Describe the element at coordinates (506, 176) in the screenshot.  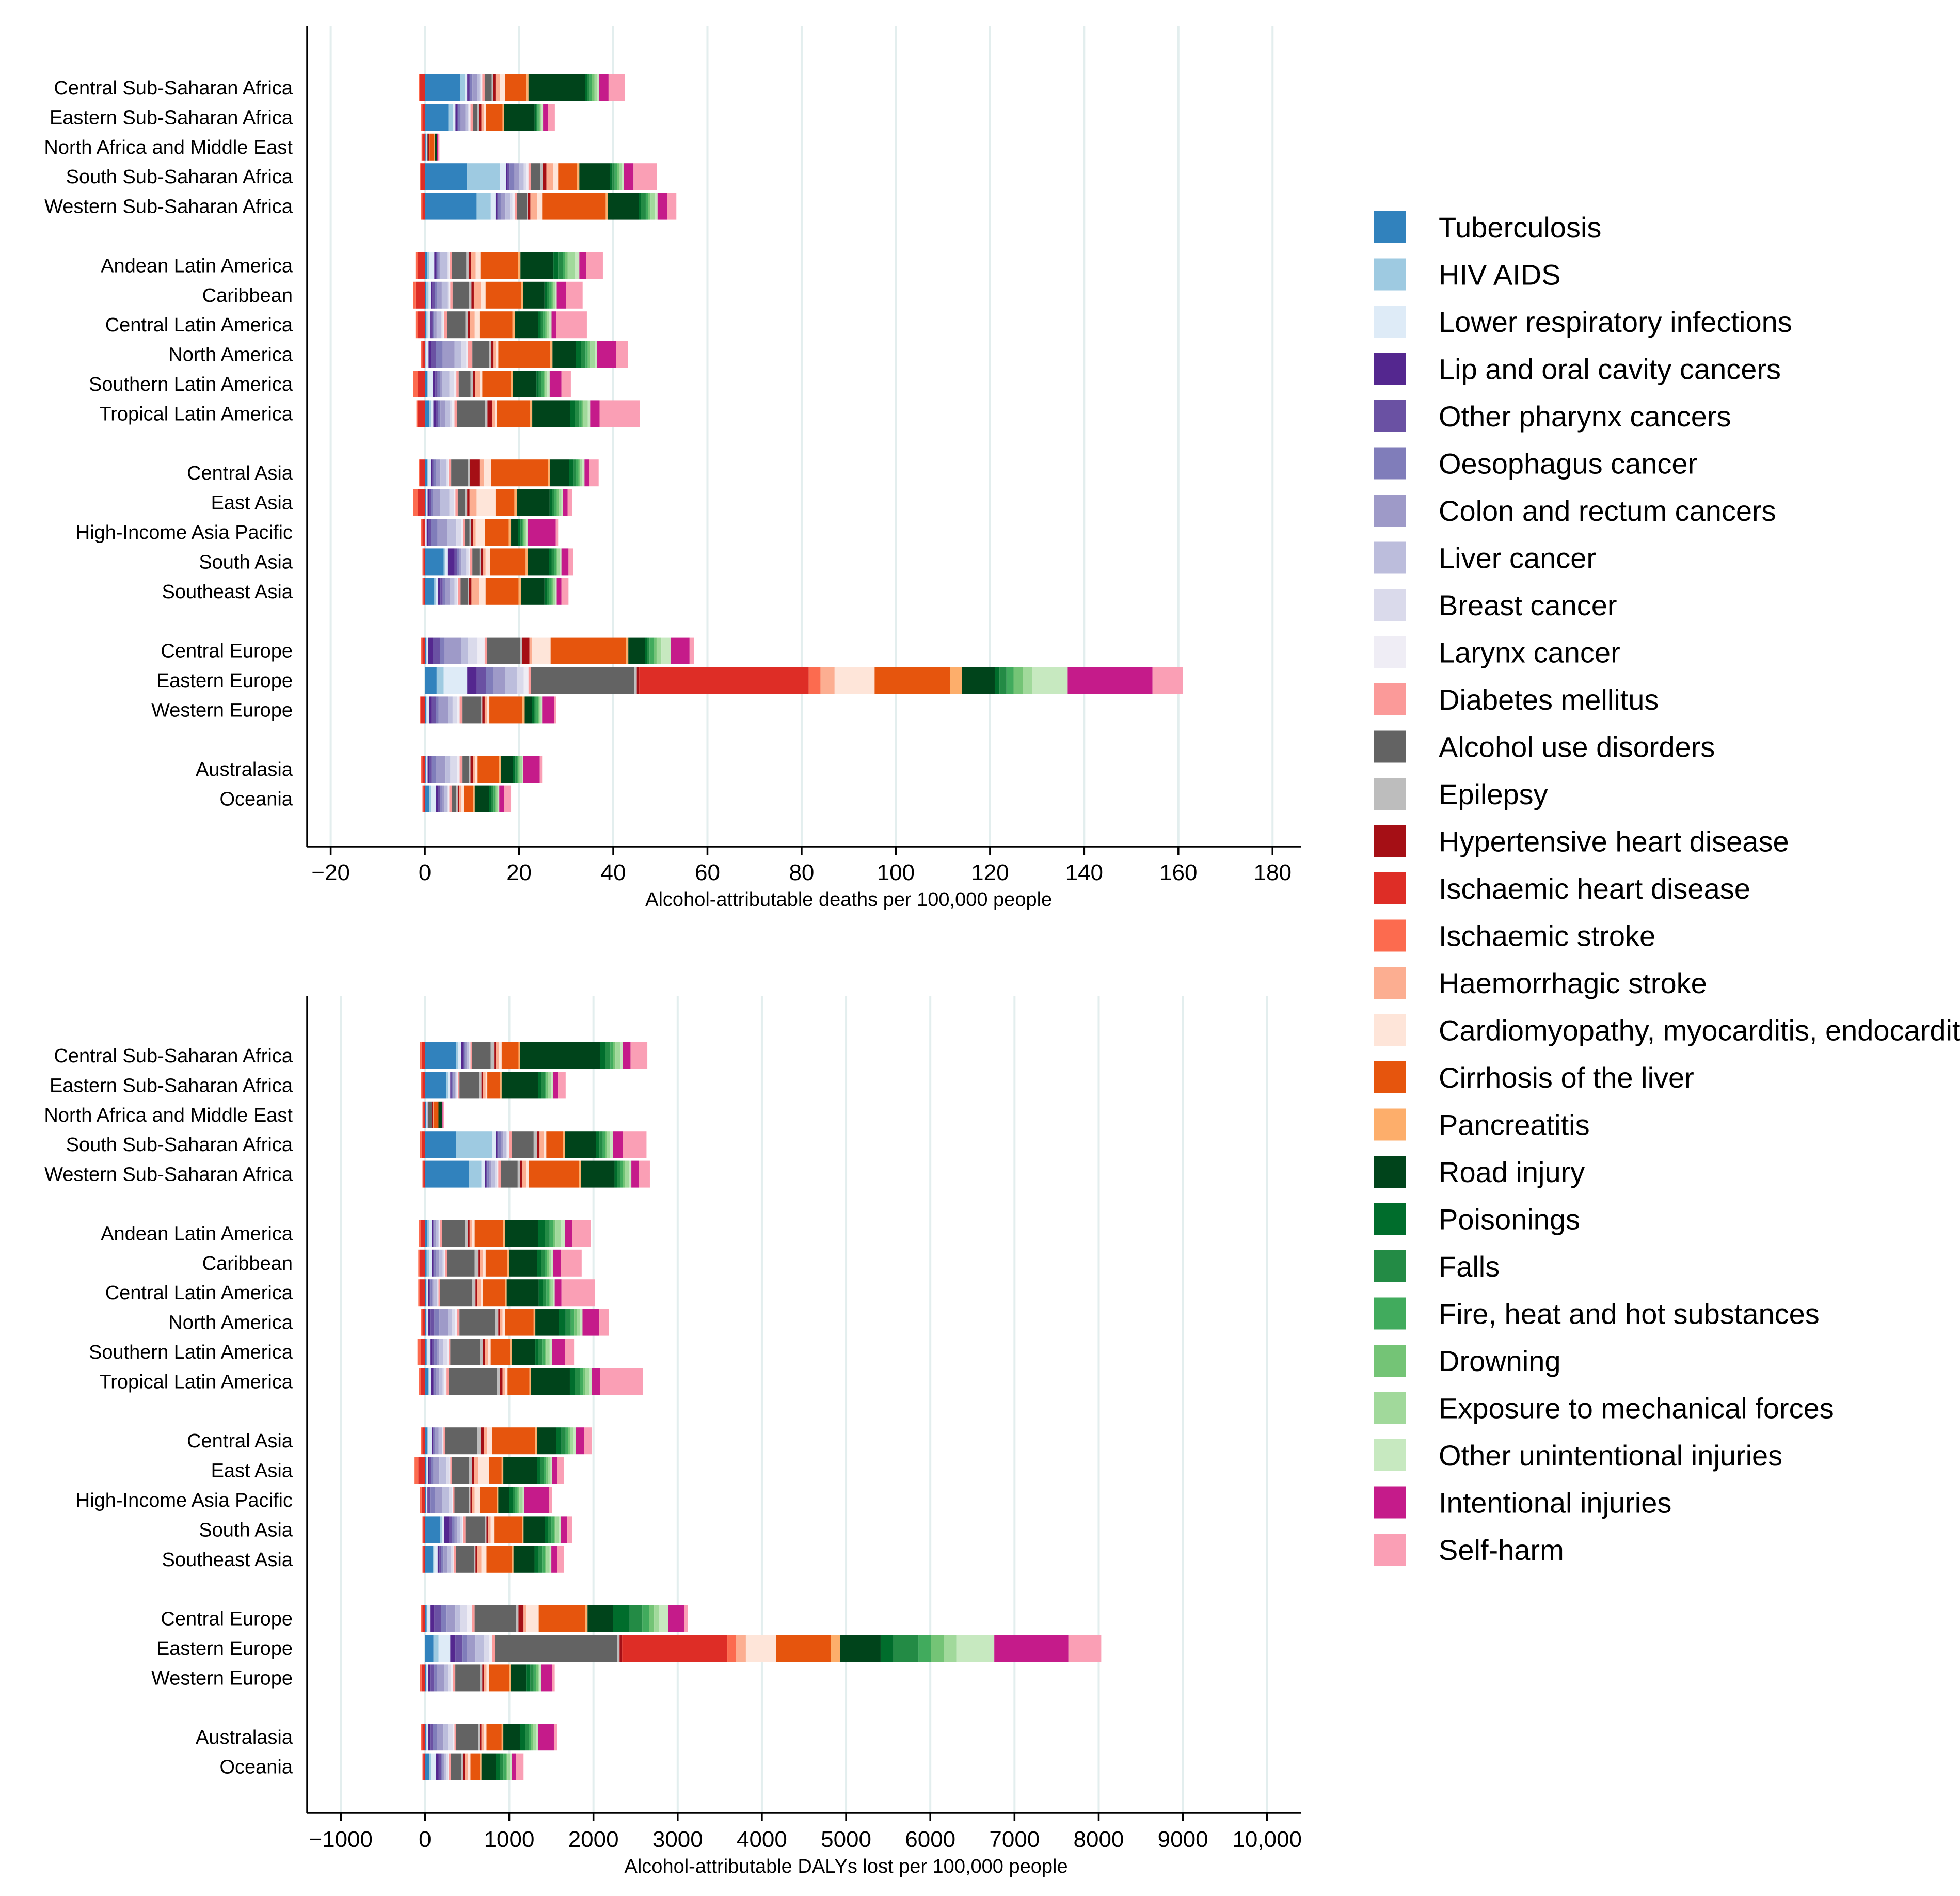
I see `bar-south-sub-saharan-africa-lip-and-oral-cavity-cancers` at that location.